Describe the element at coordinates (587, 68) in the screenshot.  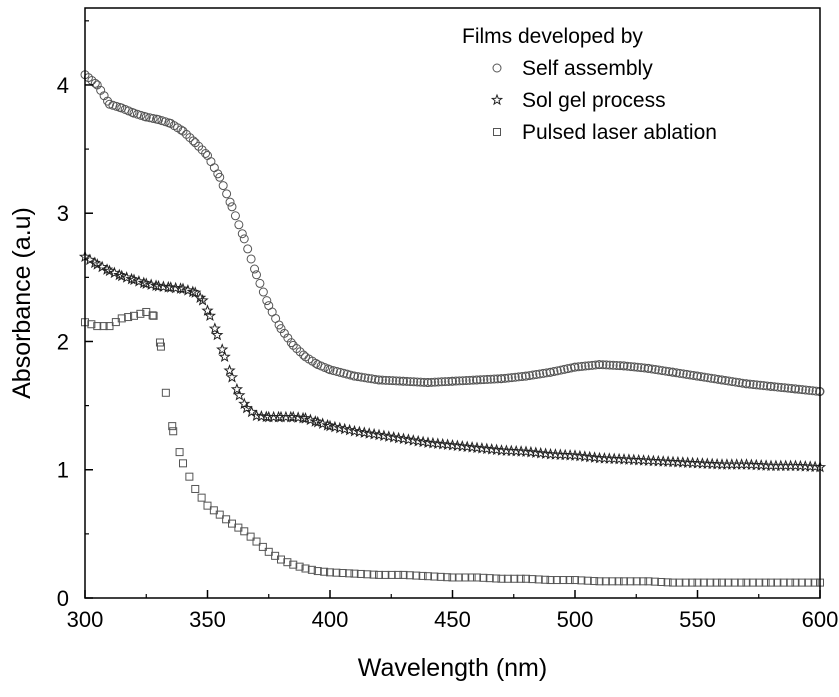
I see `legend-label: Self assembly` at that location.